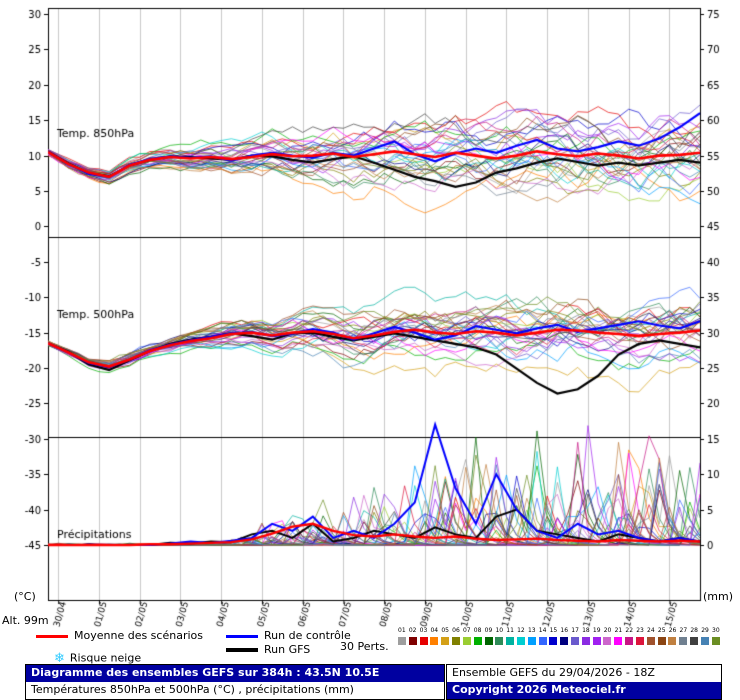 The width and height of the screenshot is (740, 700). Describe the element at coordinates (672, 630) in the screenshot. I see `member-number: 26` at that location.